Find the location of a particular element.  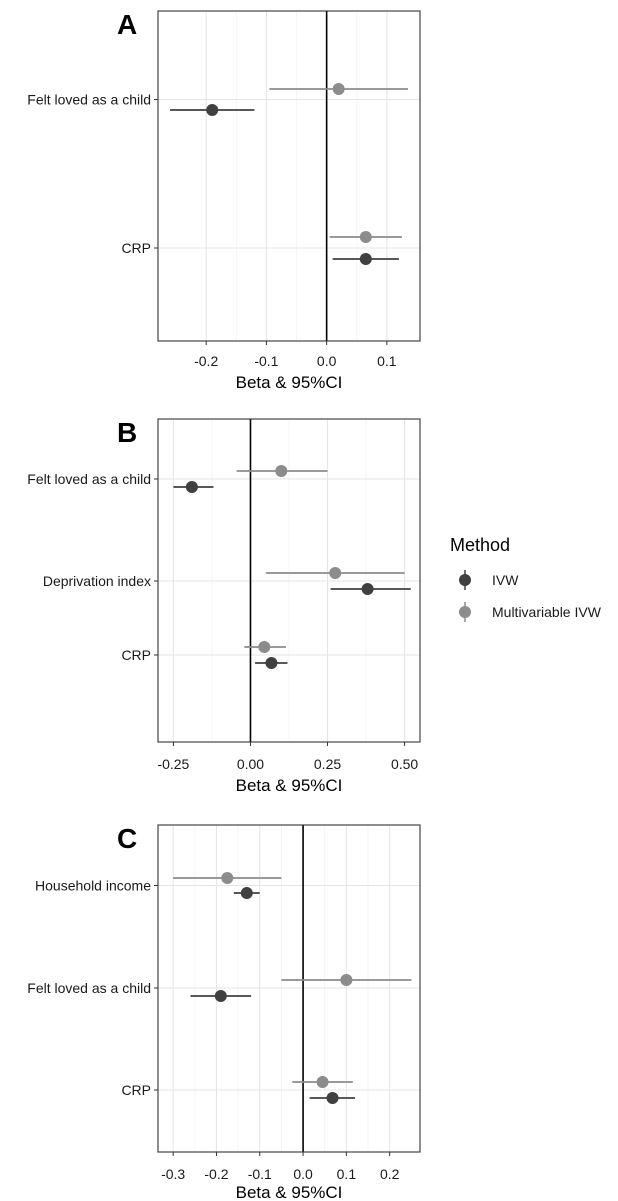

x-tick-label: 0.00 is located at coordinates (250, 764).